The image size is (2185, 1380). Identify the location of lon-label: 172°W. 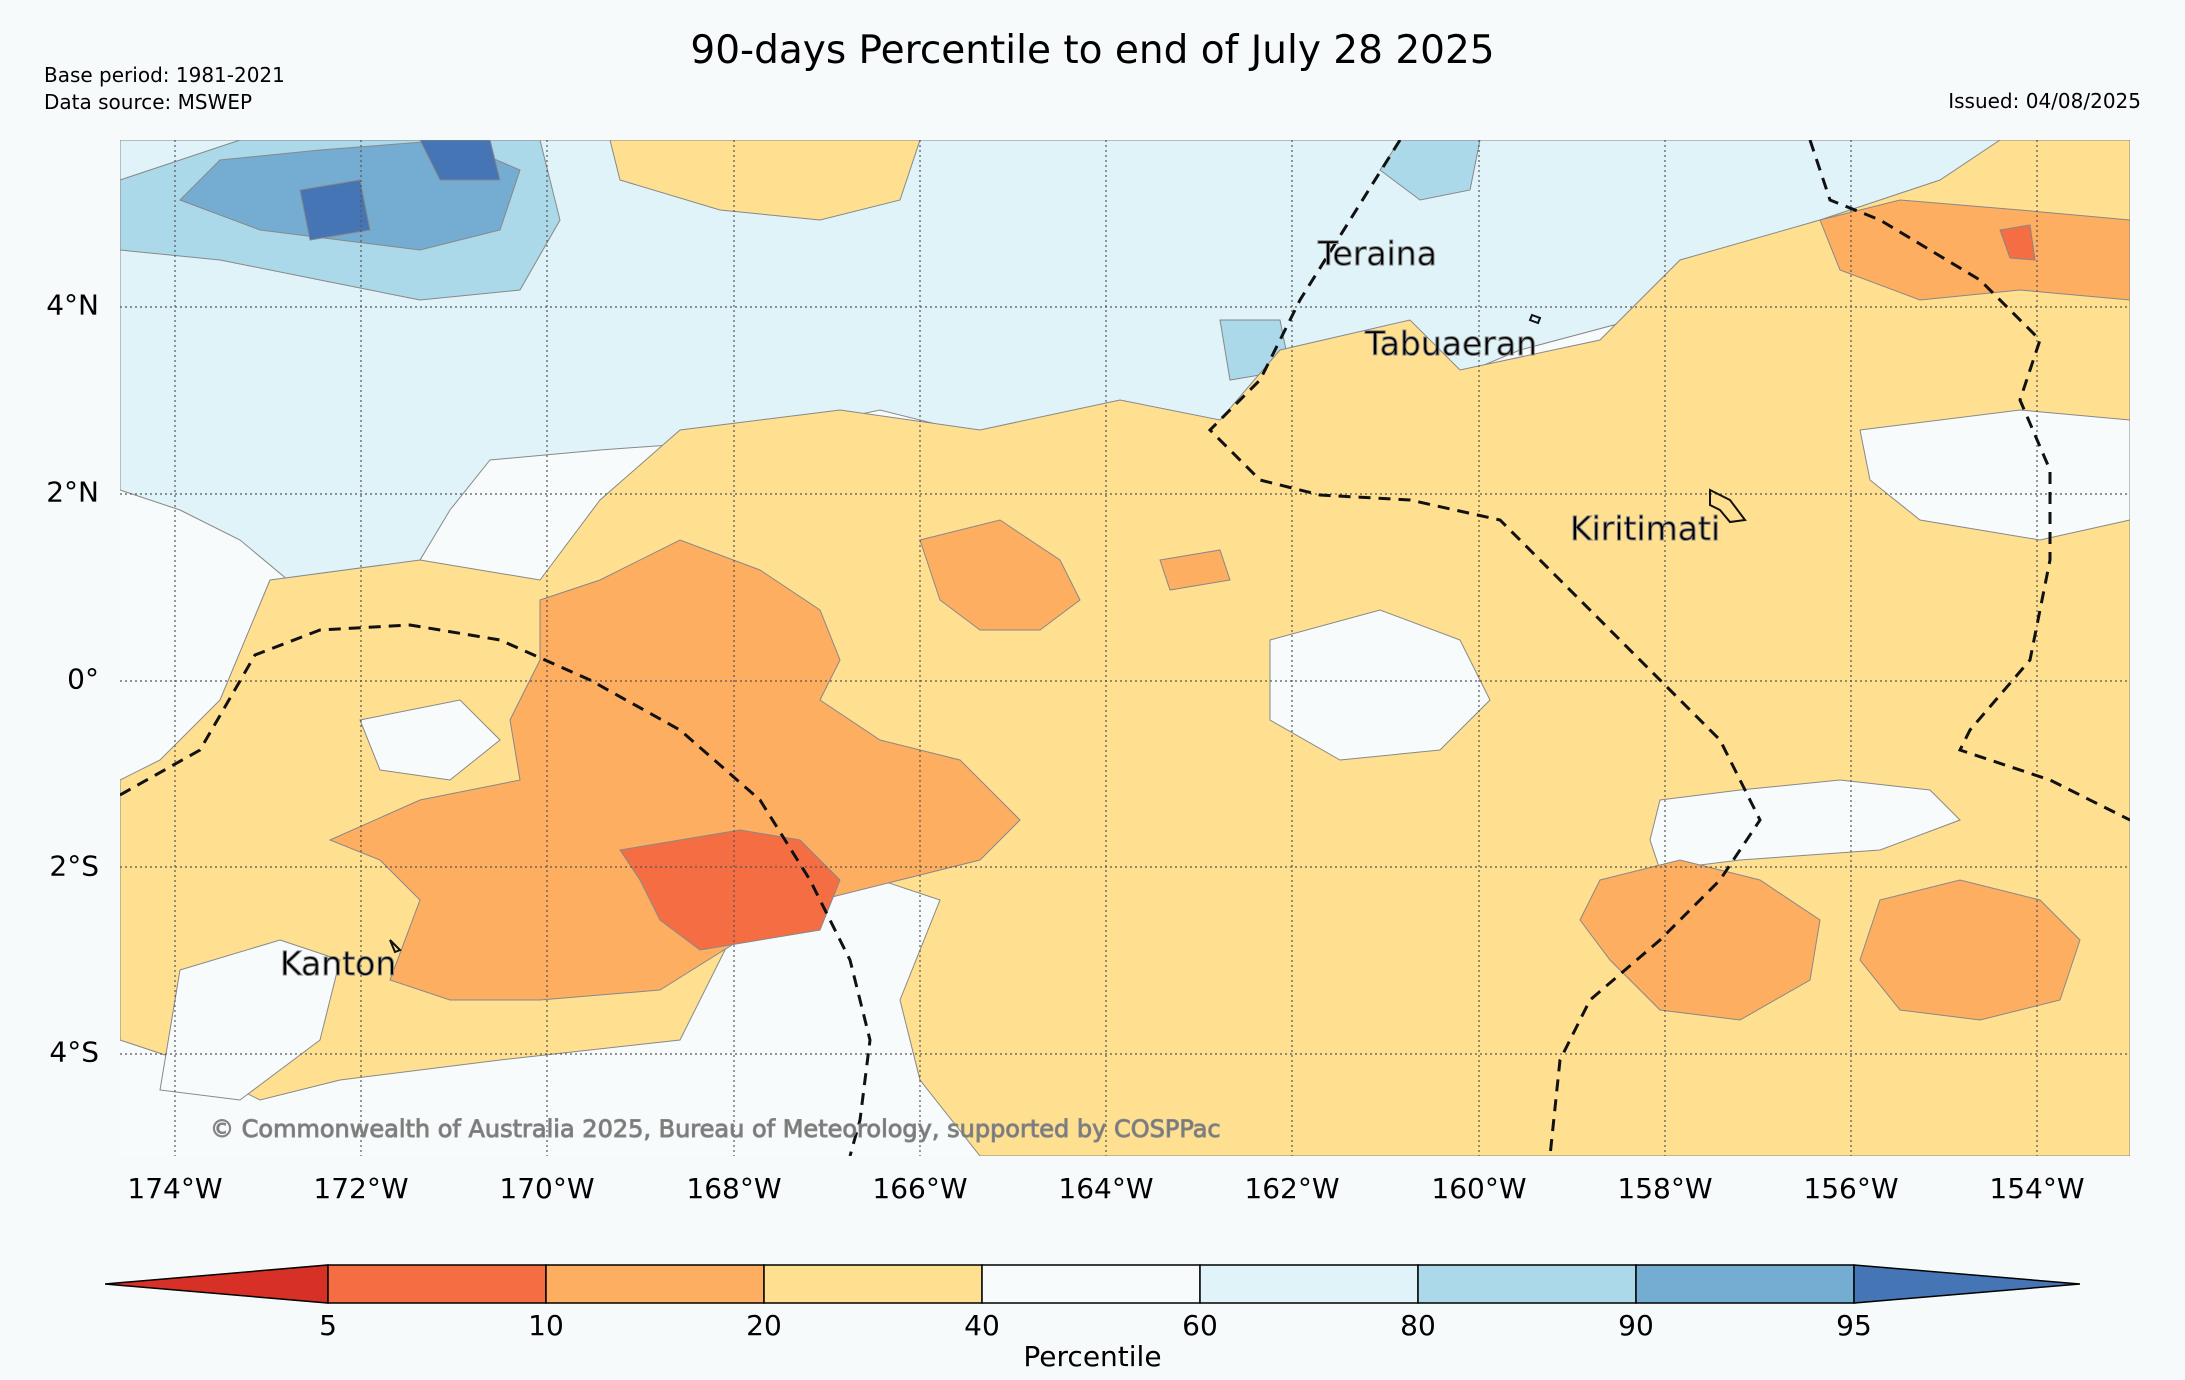
(361, 1188).